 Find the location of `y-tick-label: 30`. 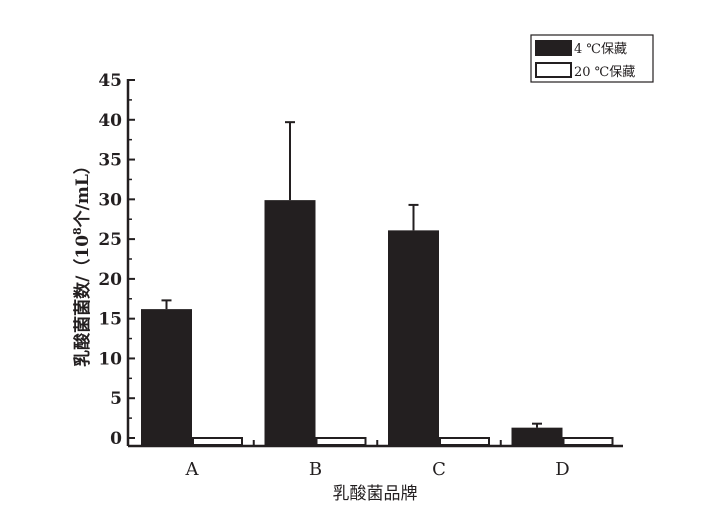

y-tick-label: 30 is located at coordinates (110, 200).